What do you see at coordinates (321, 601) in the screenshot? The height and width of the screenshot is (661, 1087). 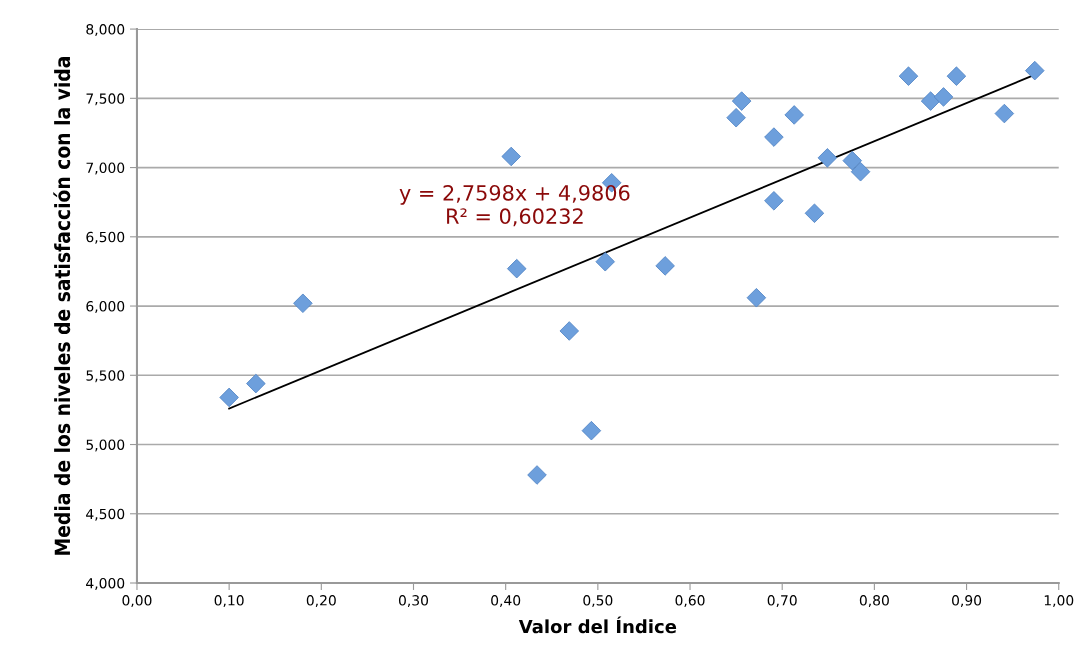 I see `x-tick-label: 0,20` at bounding box center [321, 601].